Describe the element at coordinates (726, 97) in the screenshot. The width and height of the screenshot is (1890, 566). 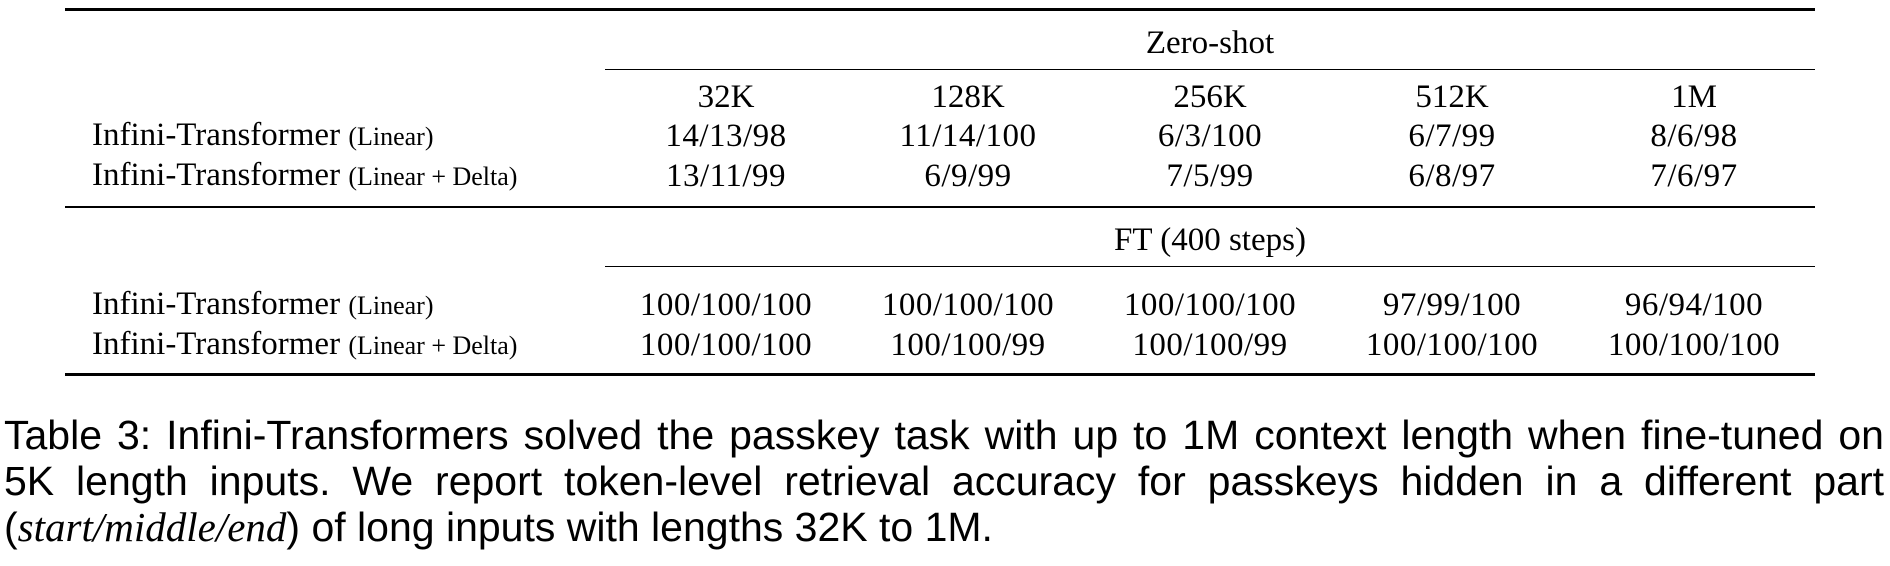
I see `column-header: 32K` at that location.